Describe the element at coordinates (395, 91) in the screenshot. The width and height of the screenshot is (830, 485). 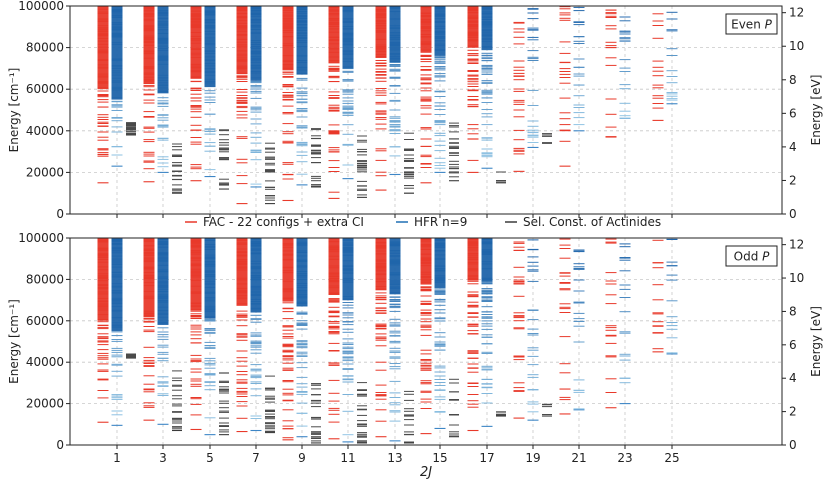
I see `even-column-13-s1` at that location.